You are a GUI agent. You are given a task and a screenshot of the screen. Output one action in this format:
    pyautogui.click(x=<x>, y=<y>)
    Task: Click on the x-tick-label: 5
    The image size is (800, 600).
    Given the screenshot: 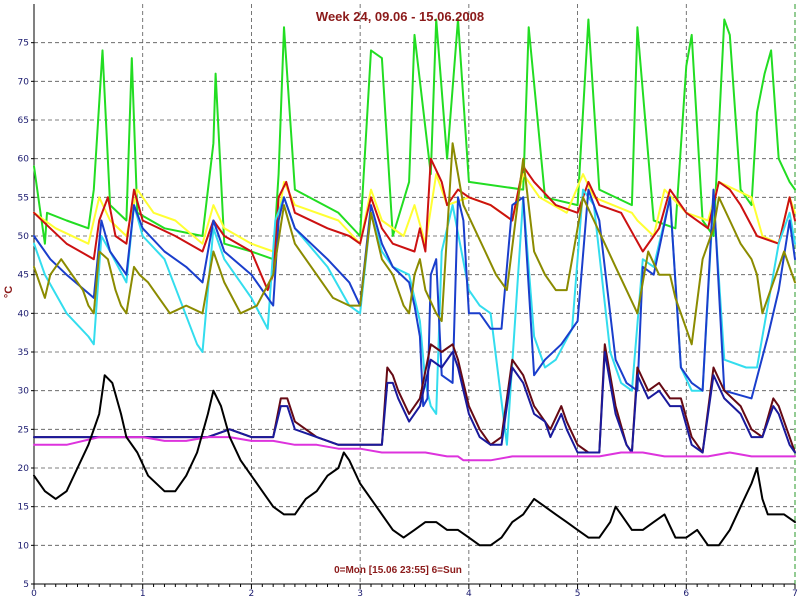 What is the action you would take?
    pyautogui.click(x=578, y=594)
    